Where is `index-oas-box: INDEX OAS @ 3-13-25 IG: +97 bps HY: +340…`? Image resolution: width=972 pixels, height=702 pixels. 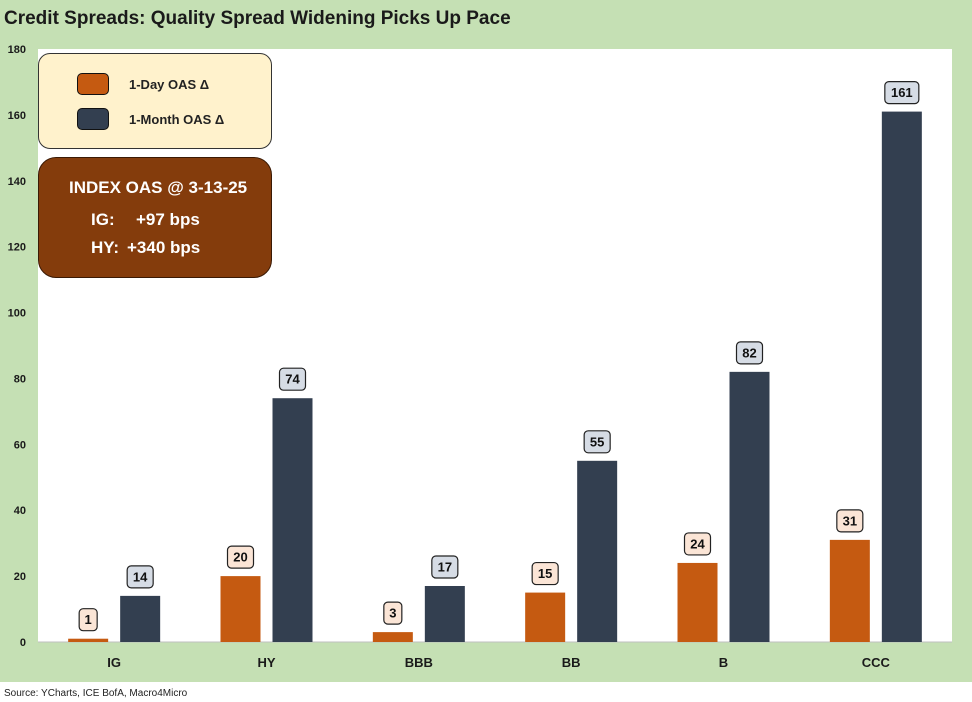 index-oas-box: INDEX OAS @ 3-13-25 IG: +97 bps HY: +340… is located at coordinates (155, 217).